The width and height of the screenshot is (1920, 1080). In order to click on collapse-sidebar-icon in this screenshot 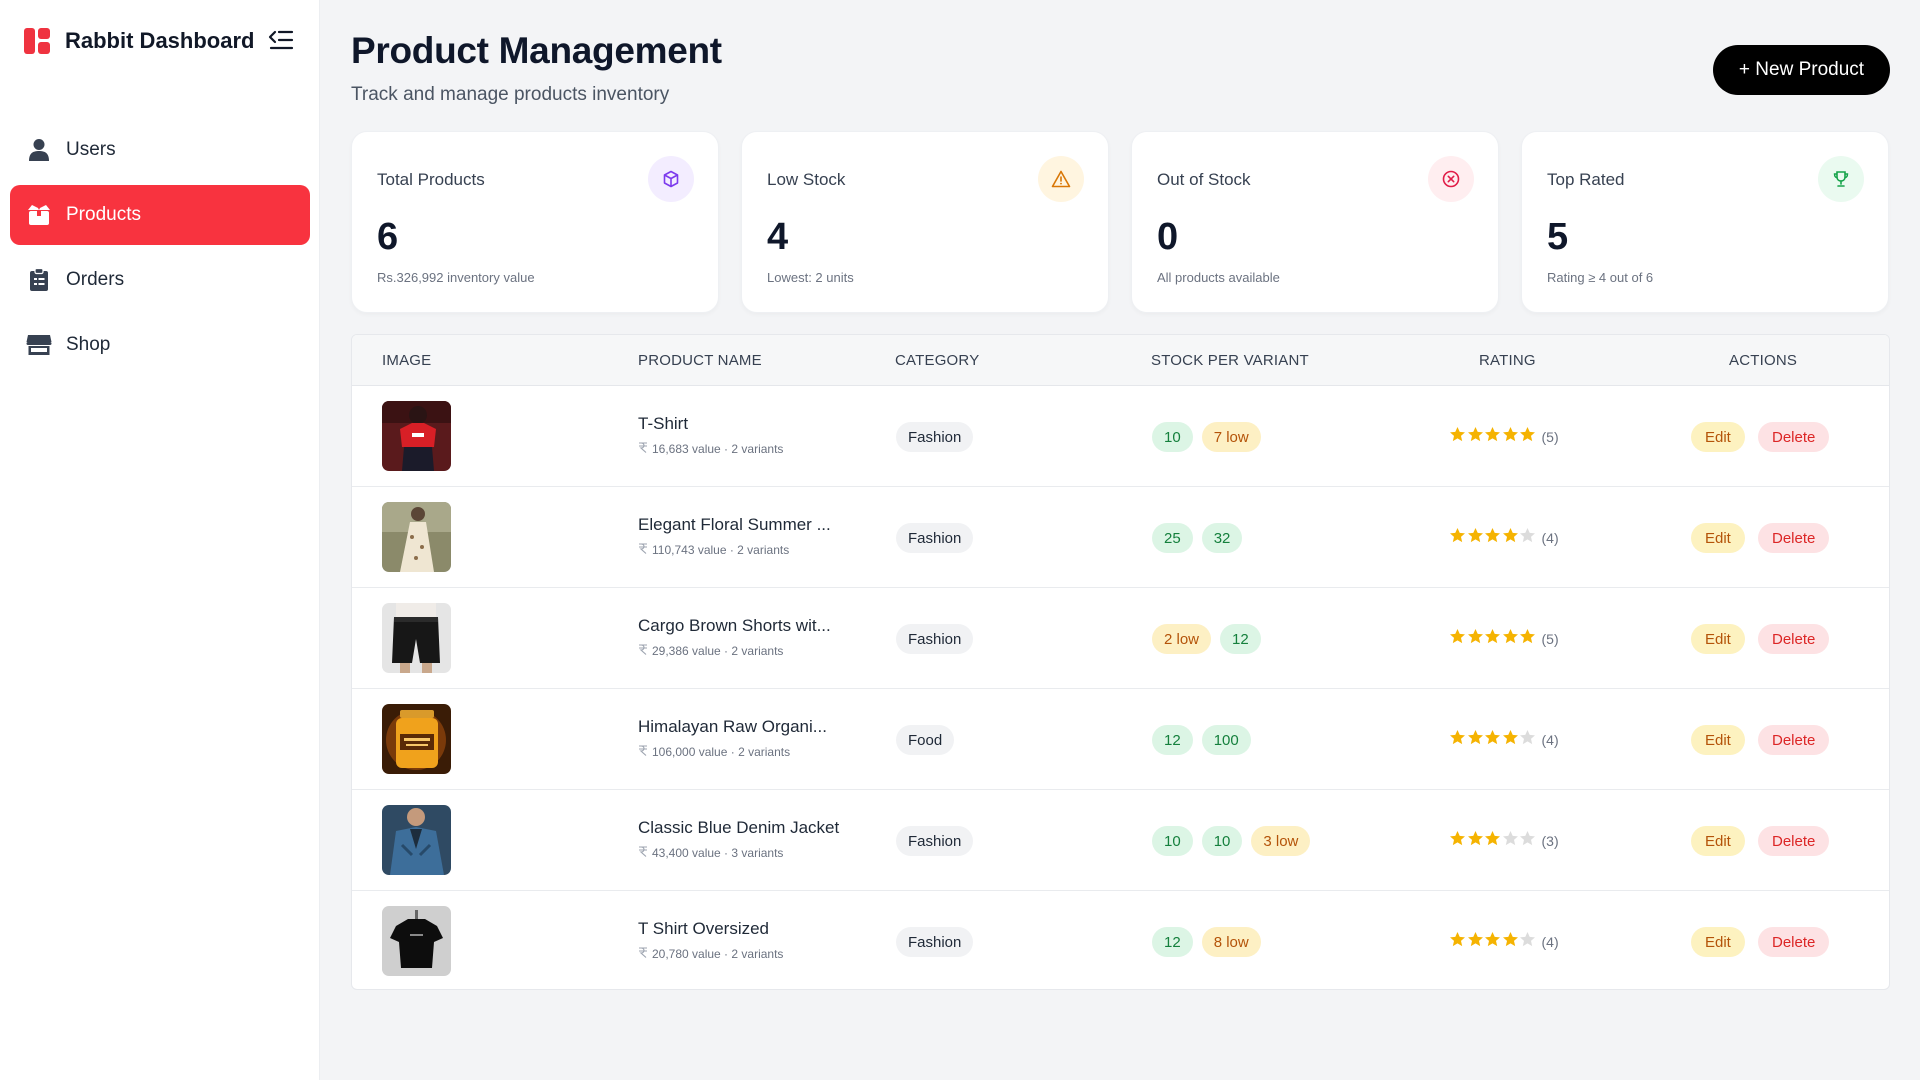, I will do `click(281, 40)`.